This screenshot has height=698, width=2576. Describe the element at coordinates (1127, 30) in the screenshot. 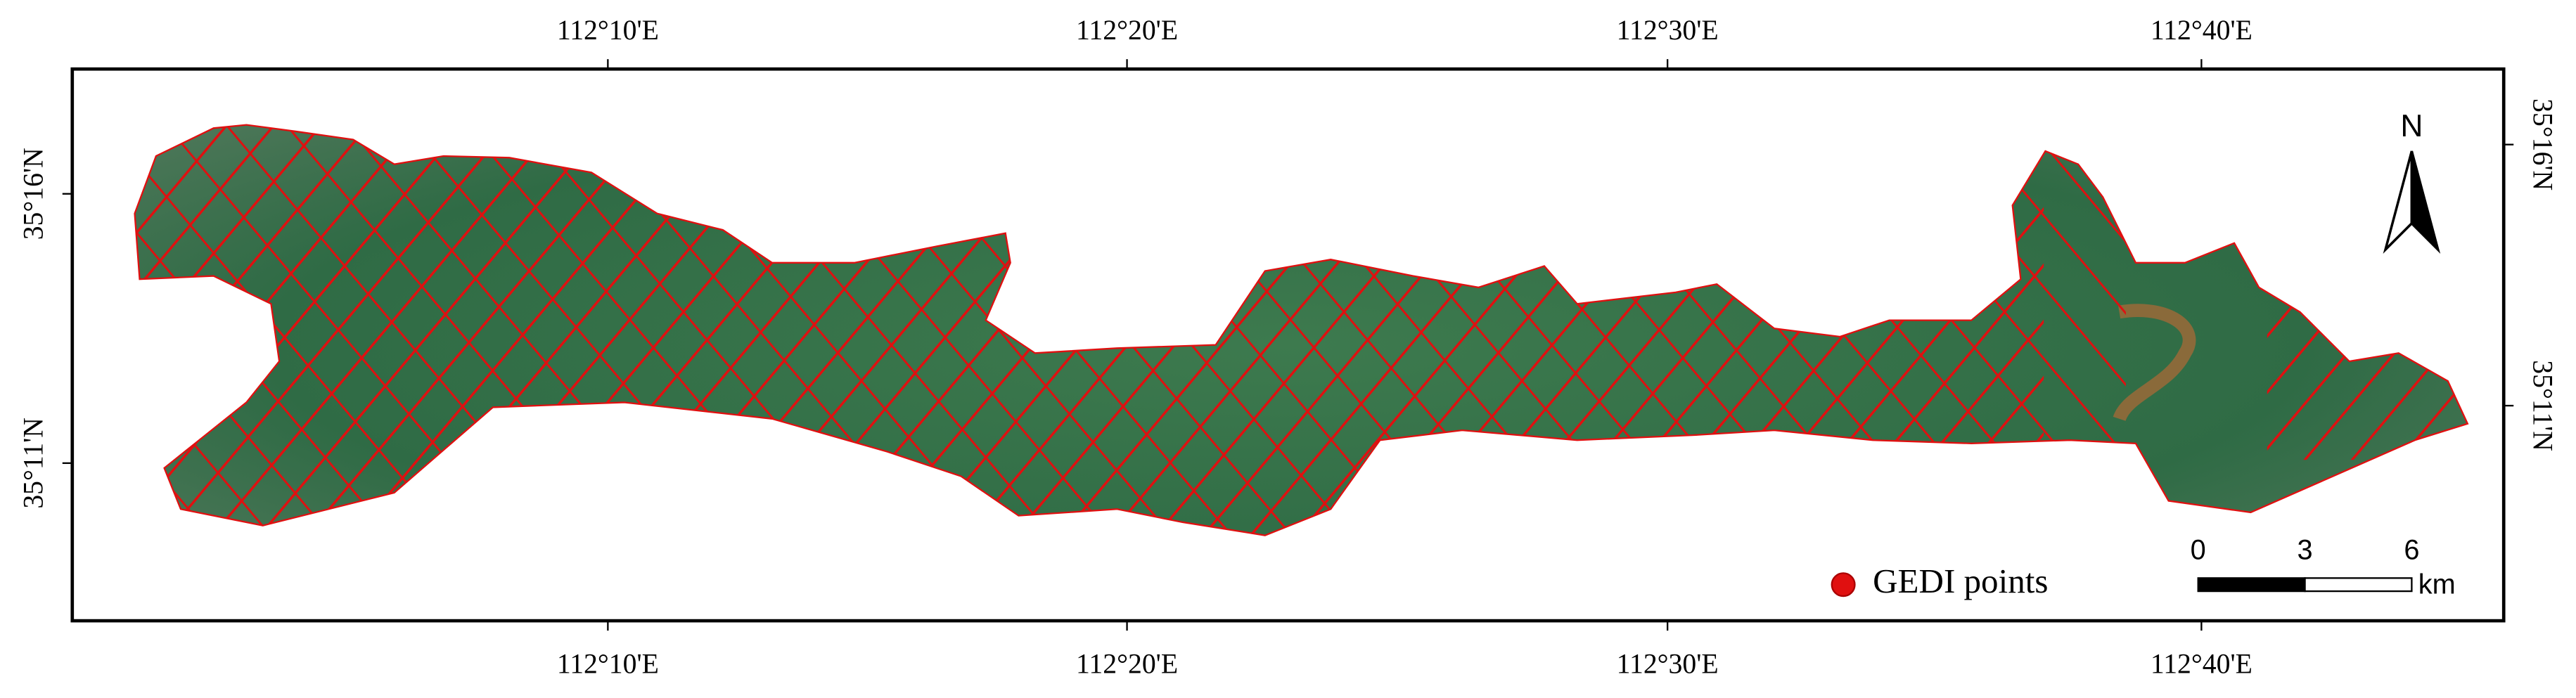

I see `top-label: 112°20'E` at that location.